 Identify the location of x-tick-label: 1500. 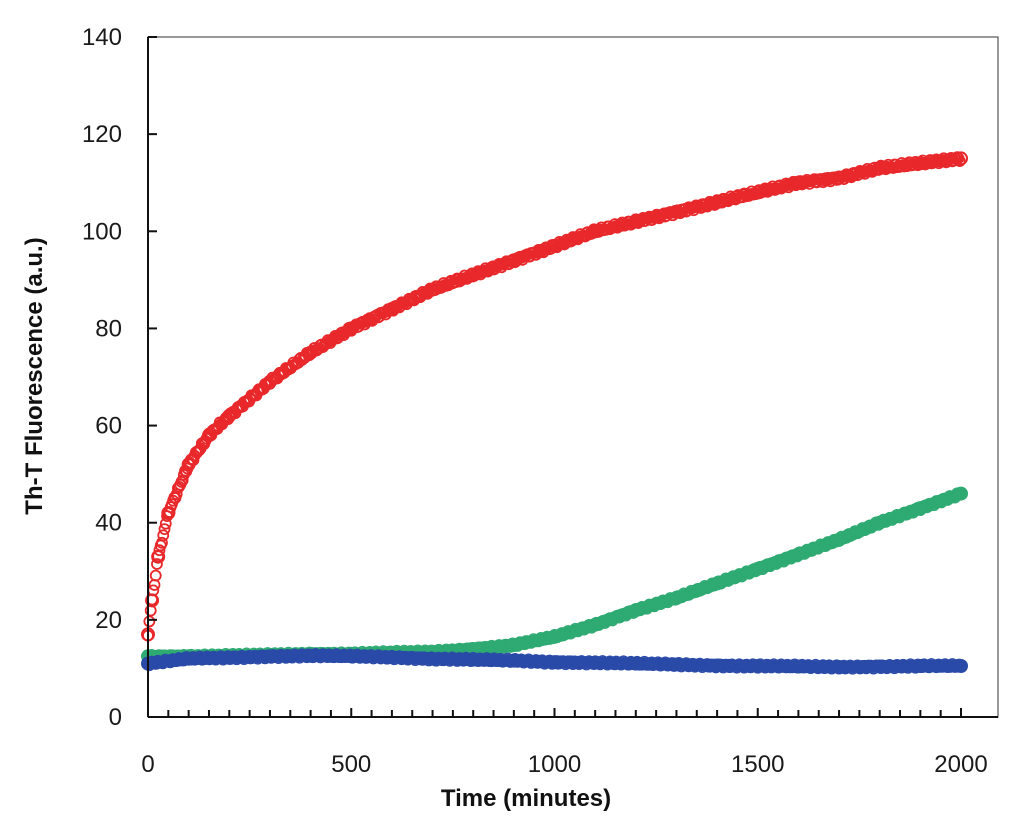
(757, 764).